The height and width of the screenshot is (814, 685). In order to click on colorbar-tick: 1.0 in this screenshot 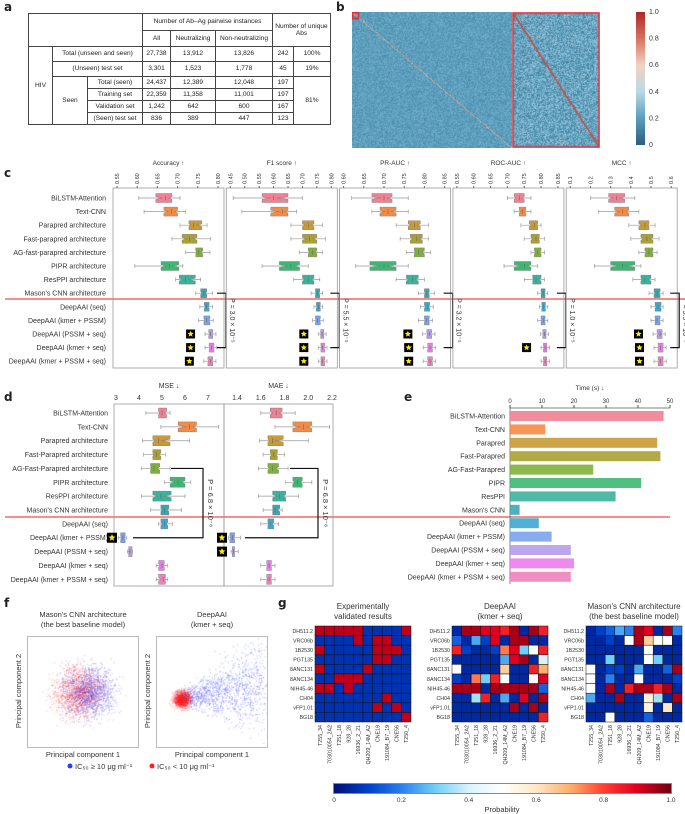, I will do `click(670, 800)`.